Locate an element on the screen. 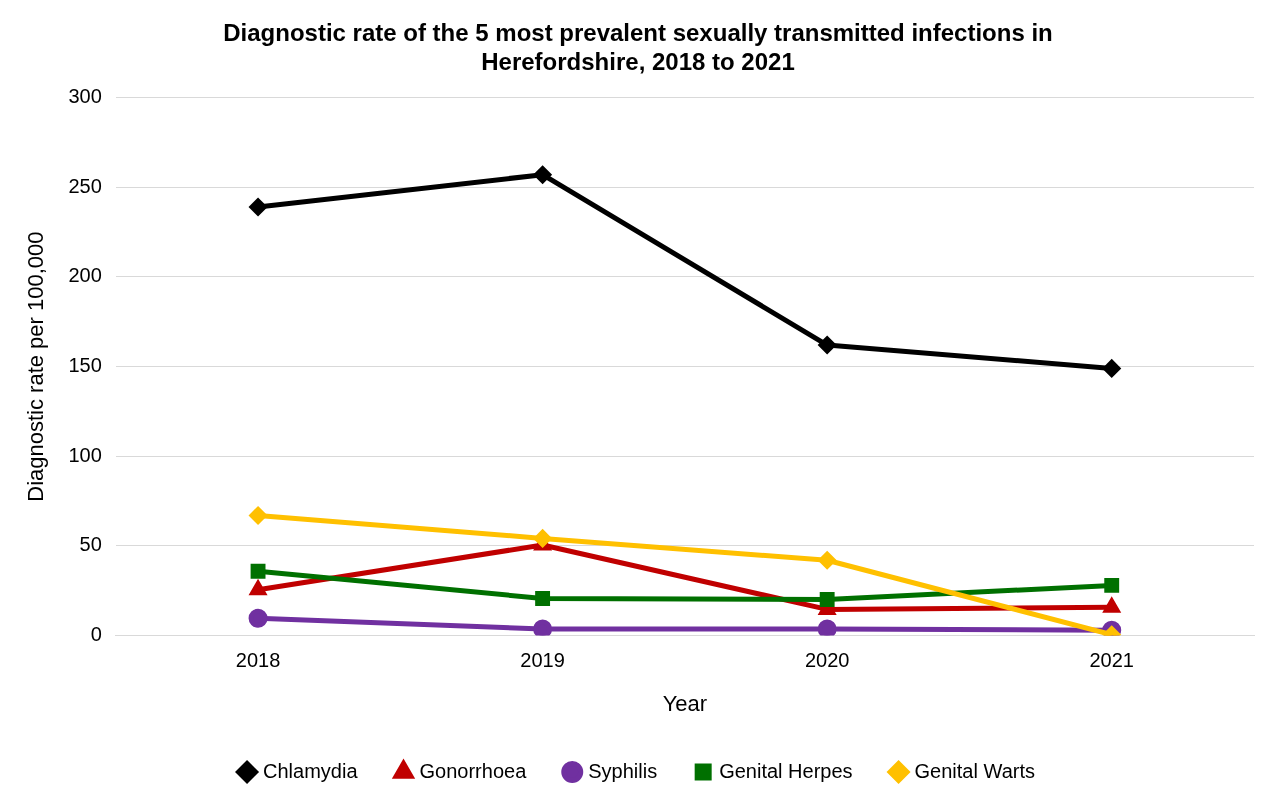 Image resolution: width=1266 pixels, height=802 pixels. y-tick-label: 100 is located at coordinates (85, 454).